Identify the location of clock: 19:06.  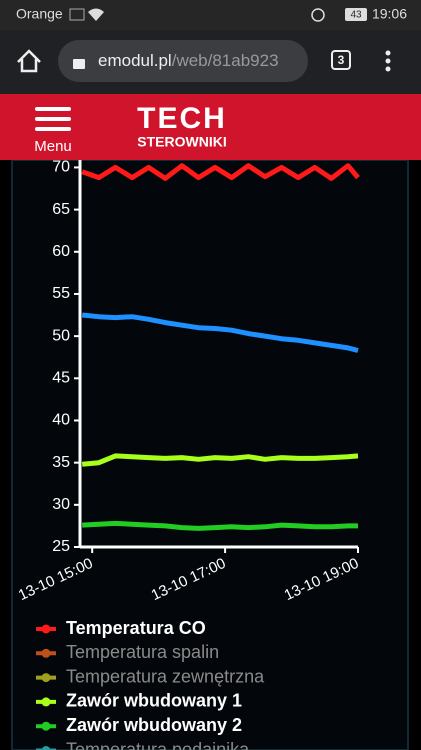
(389, 14).